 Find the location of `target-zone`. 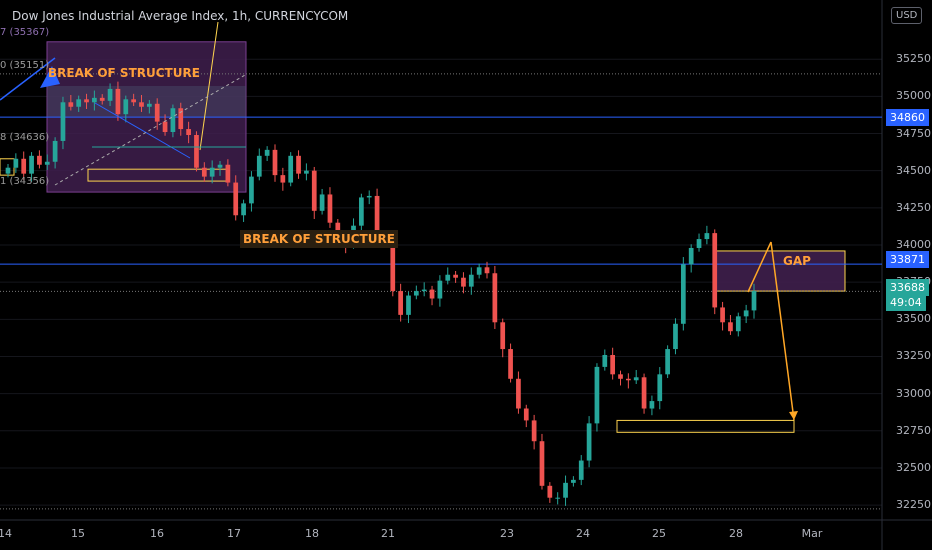

target-zone is located at coordinates (705, 426).